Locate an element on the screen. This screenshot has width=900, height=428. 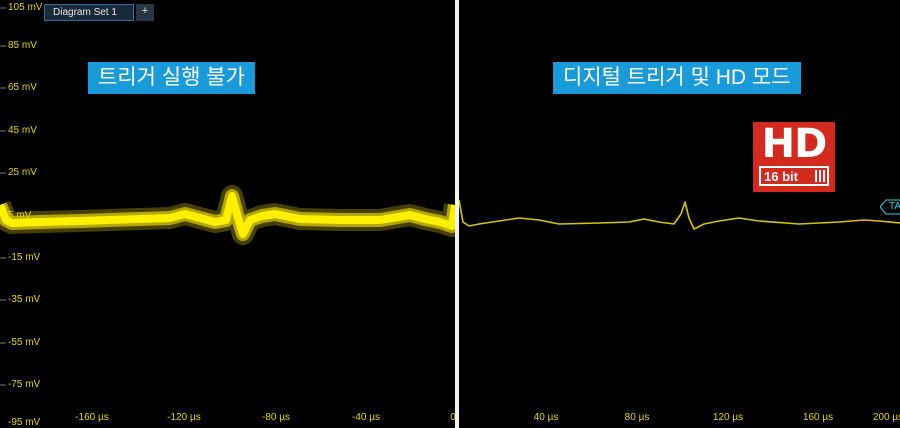
right-waveform-plot is located at coordinates (679, 214).